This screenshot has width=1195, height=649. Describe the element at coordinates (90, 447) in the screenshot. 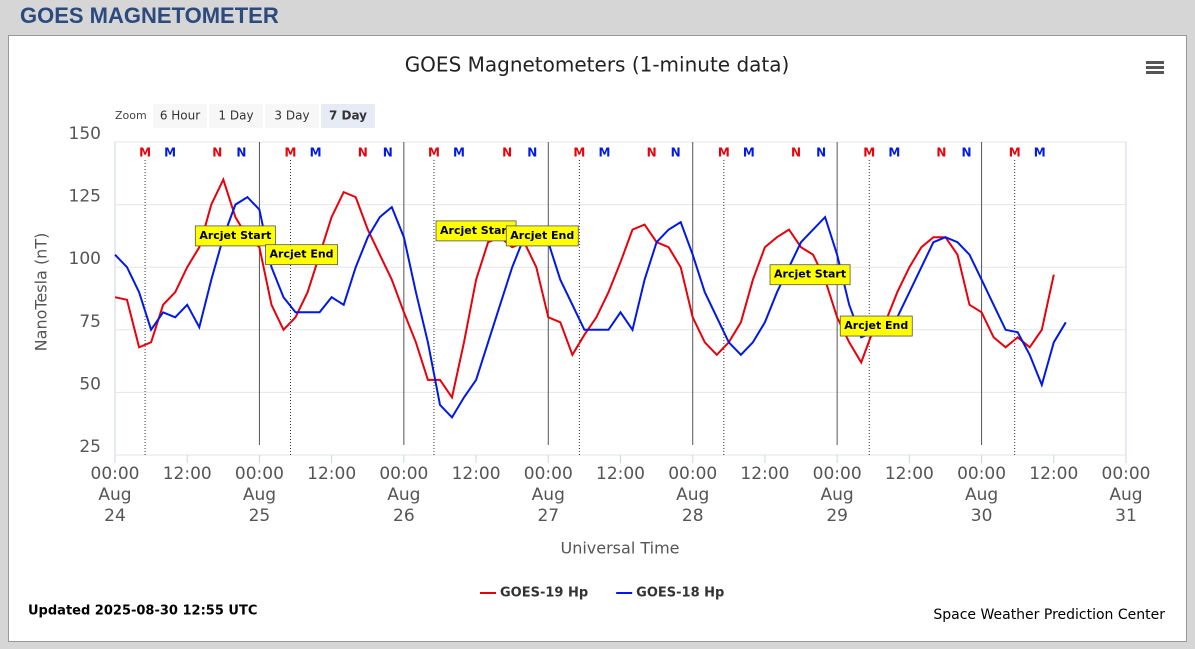

I see `y-tick-label: 25` at that location.